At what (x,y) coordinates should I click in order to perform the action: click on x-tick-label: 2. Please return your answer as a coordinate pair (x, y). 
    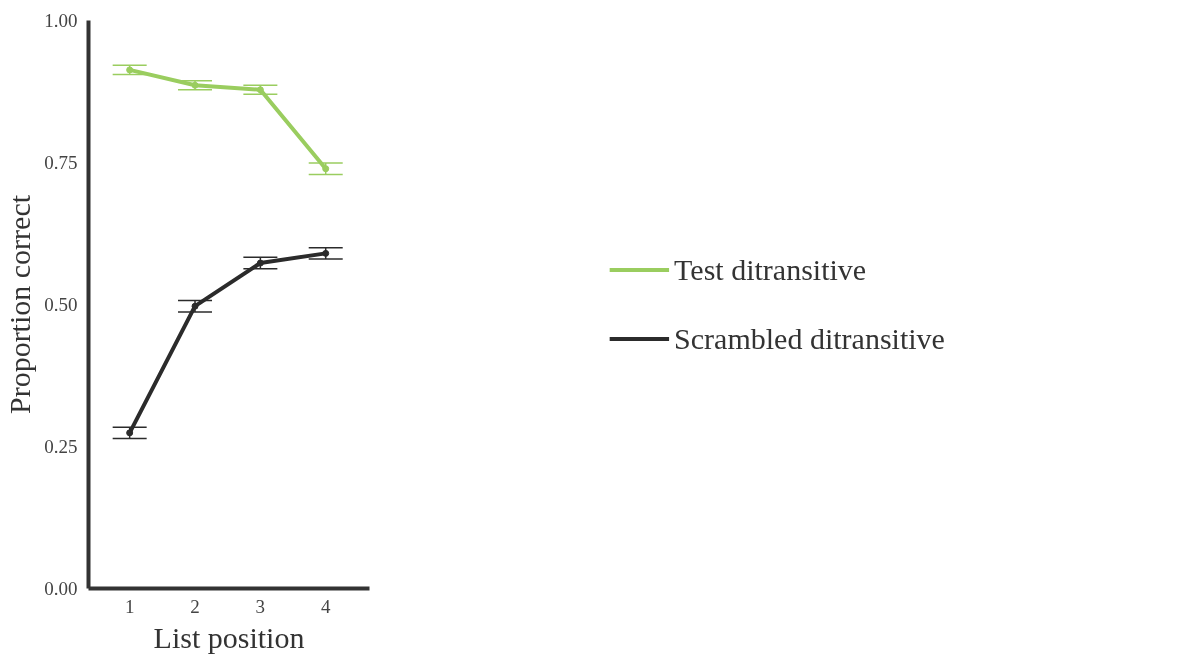
    Looking at the image, I should click on (195, 606).